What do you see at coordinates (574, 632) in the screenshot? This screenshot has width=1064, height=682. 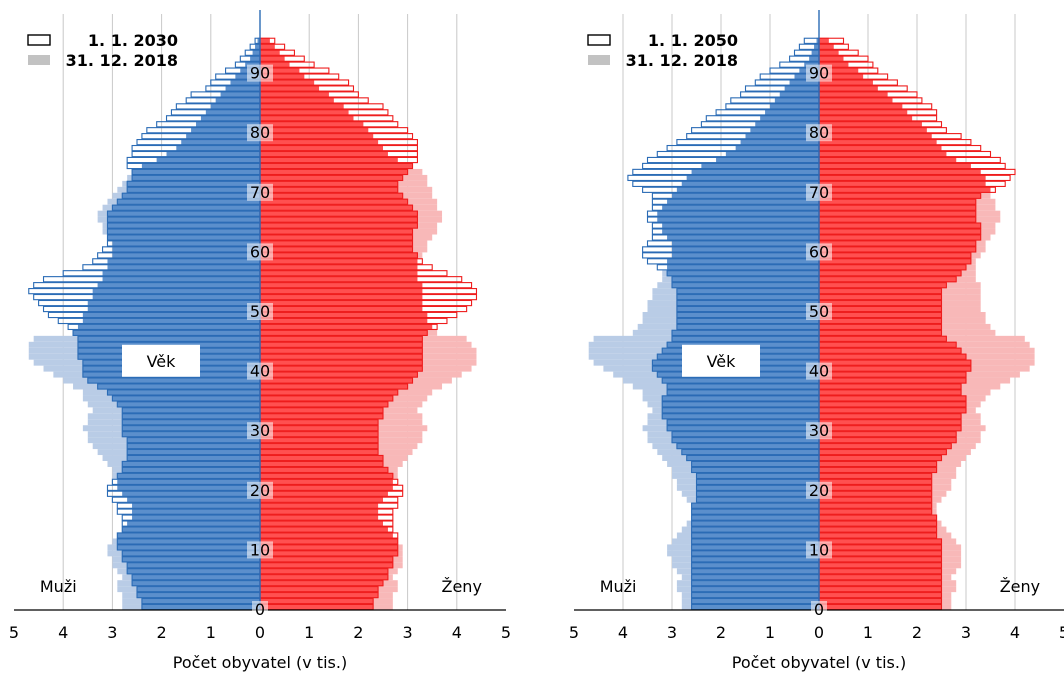 I see `x-tick-label: 5` at bounding box center [574, 632].